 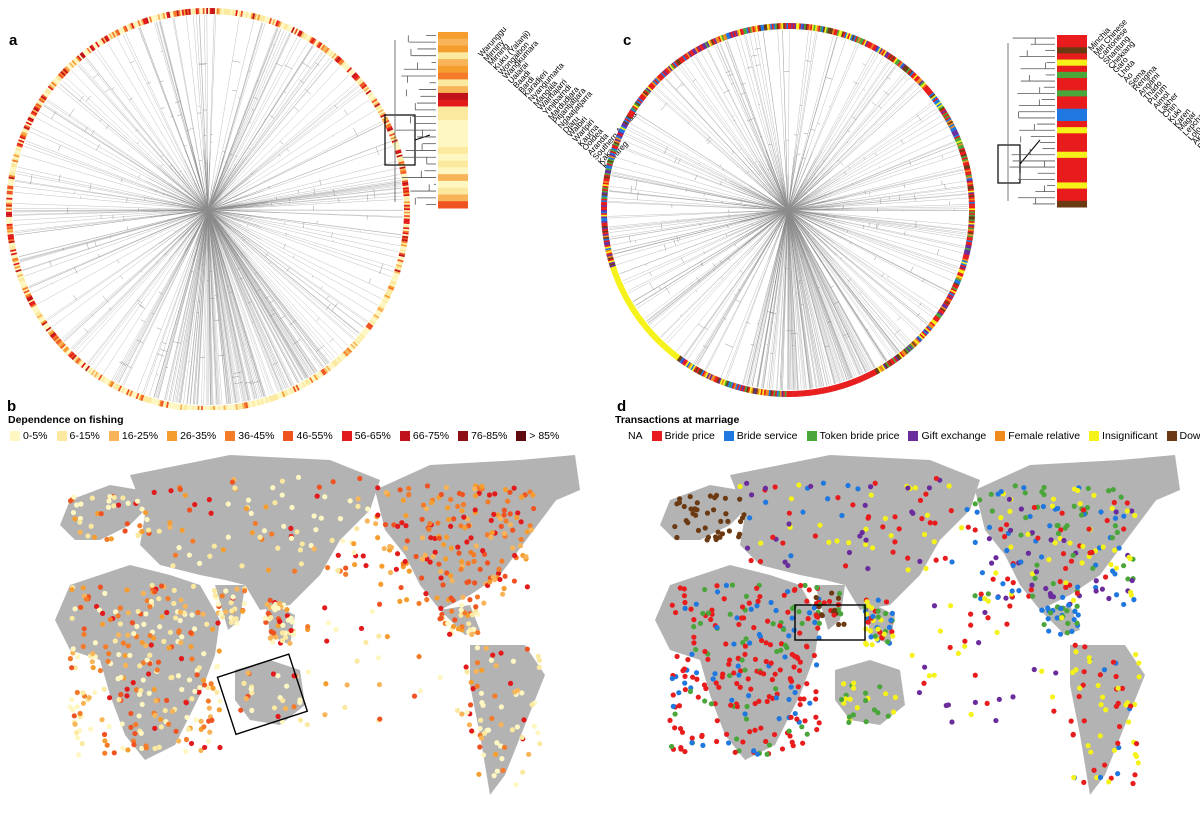 What do you see at coordinates (788, 210) in the screenshot?
I see `tree-branches` at bounding box center [788, 210].